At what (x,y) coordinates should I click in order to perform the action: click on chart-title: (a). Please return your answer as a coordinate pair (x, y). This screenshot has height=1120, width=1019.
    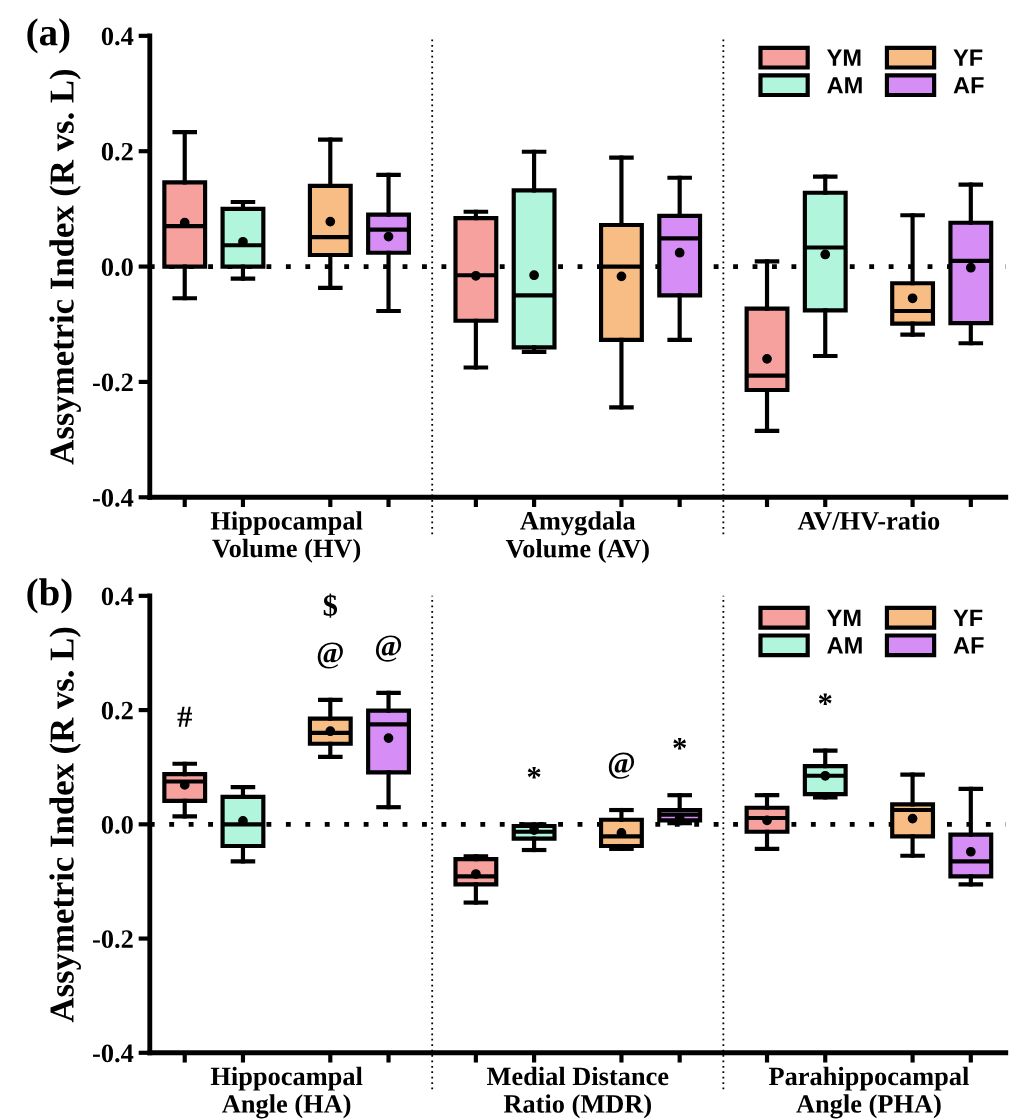
    Looking at the image, I should click on (48, 36).